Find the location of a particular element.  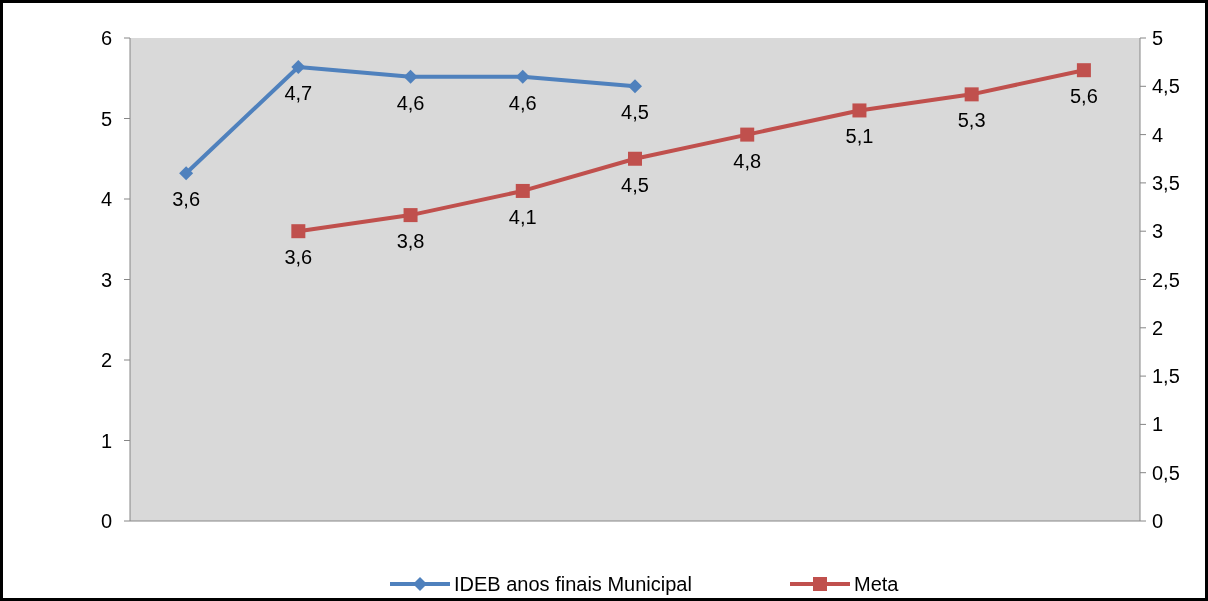

data-label: 3,8 is located at coordinates (410, 241).